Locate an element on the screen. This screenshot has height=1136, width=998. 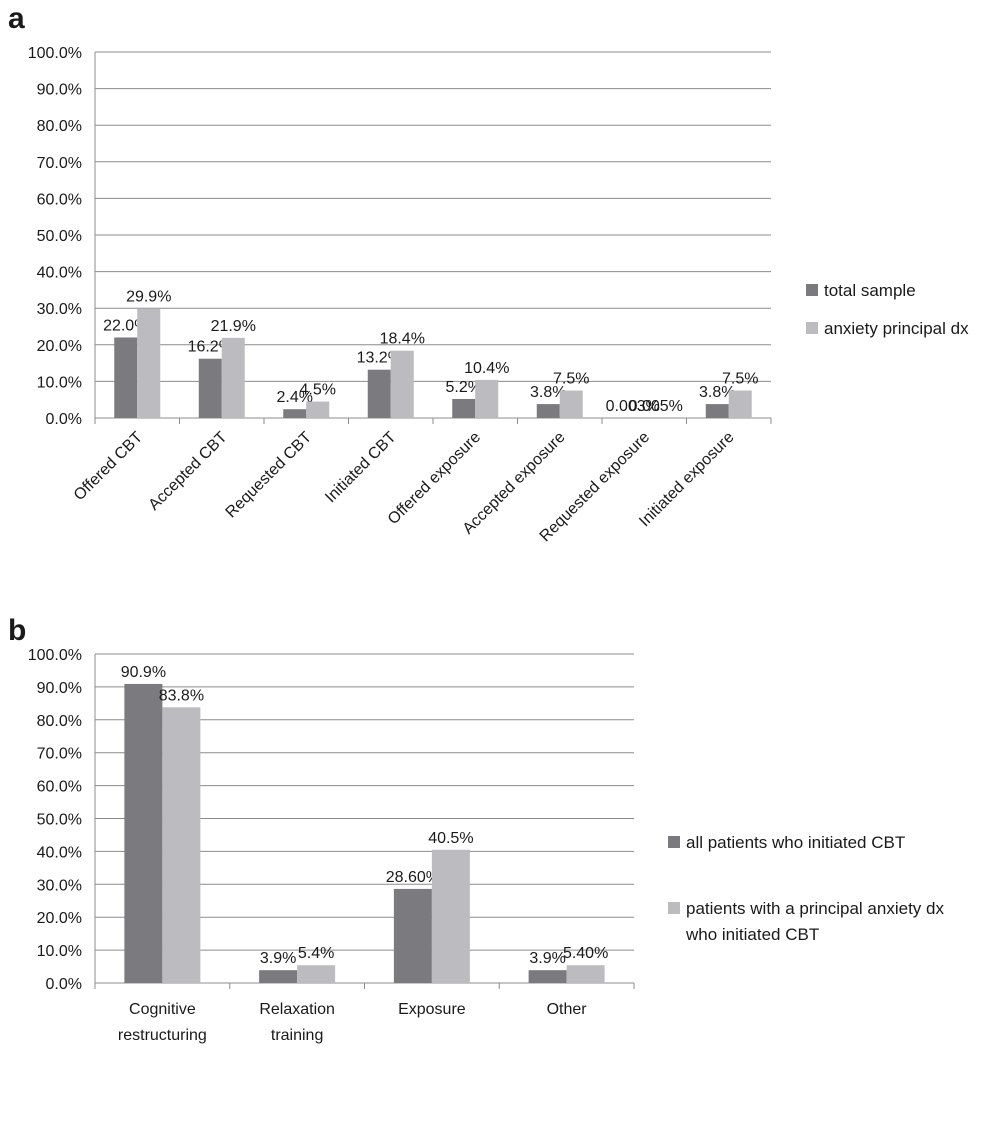
category-label: Other is located at coordinates (567, 1009).